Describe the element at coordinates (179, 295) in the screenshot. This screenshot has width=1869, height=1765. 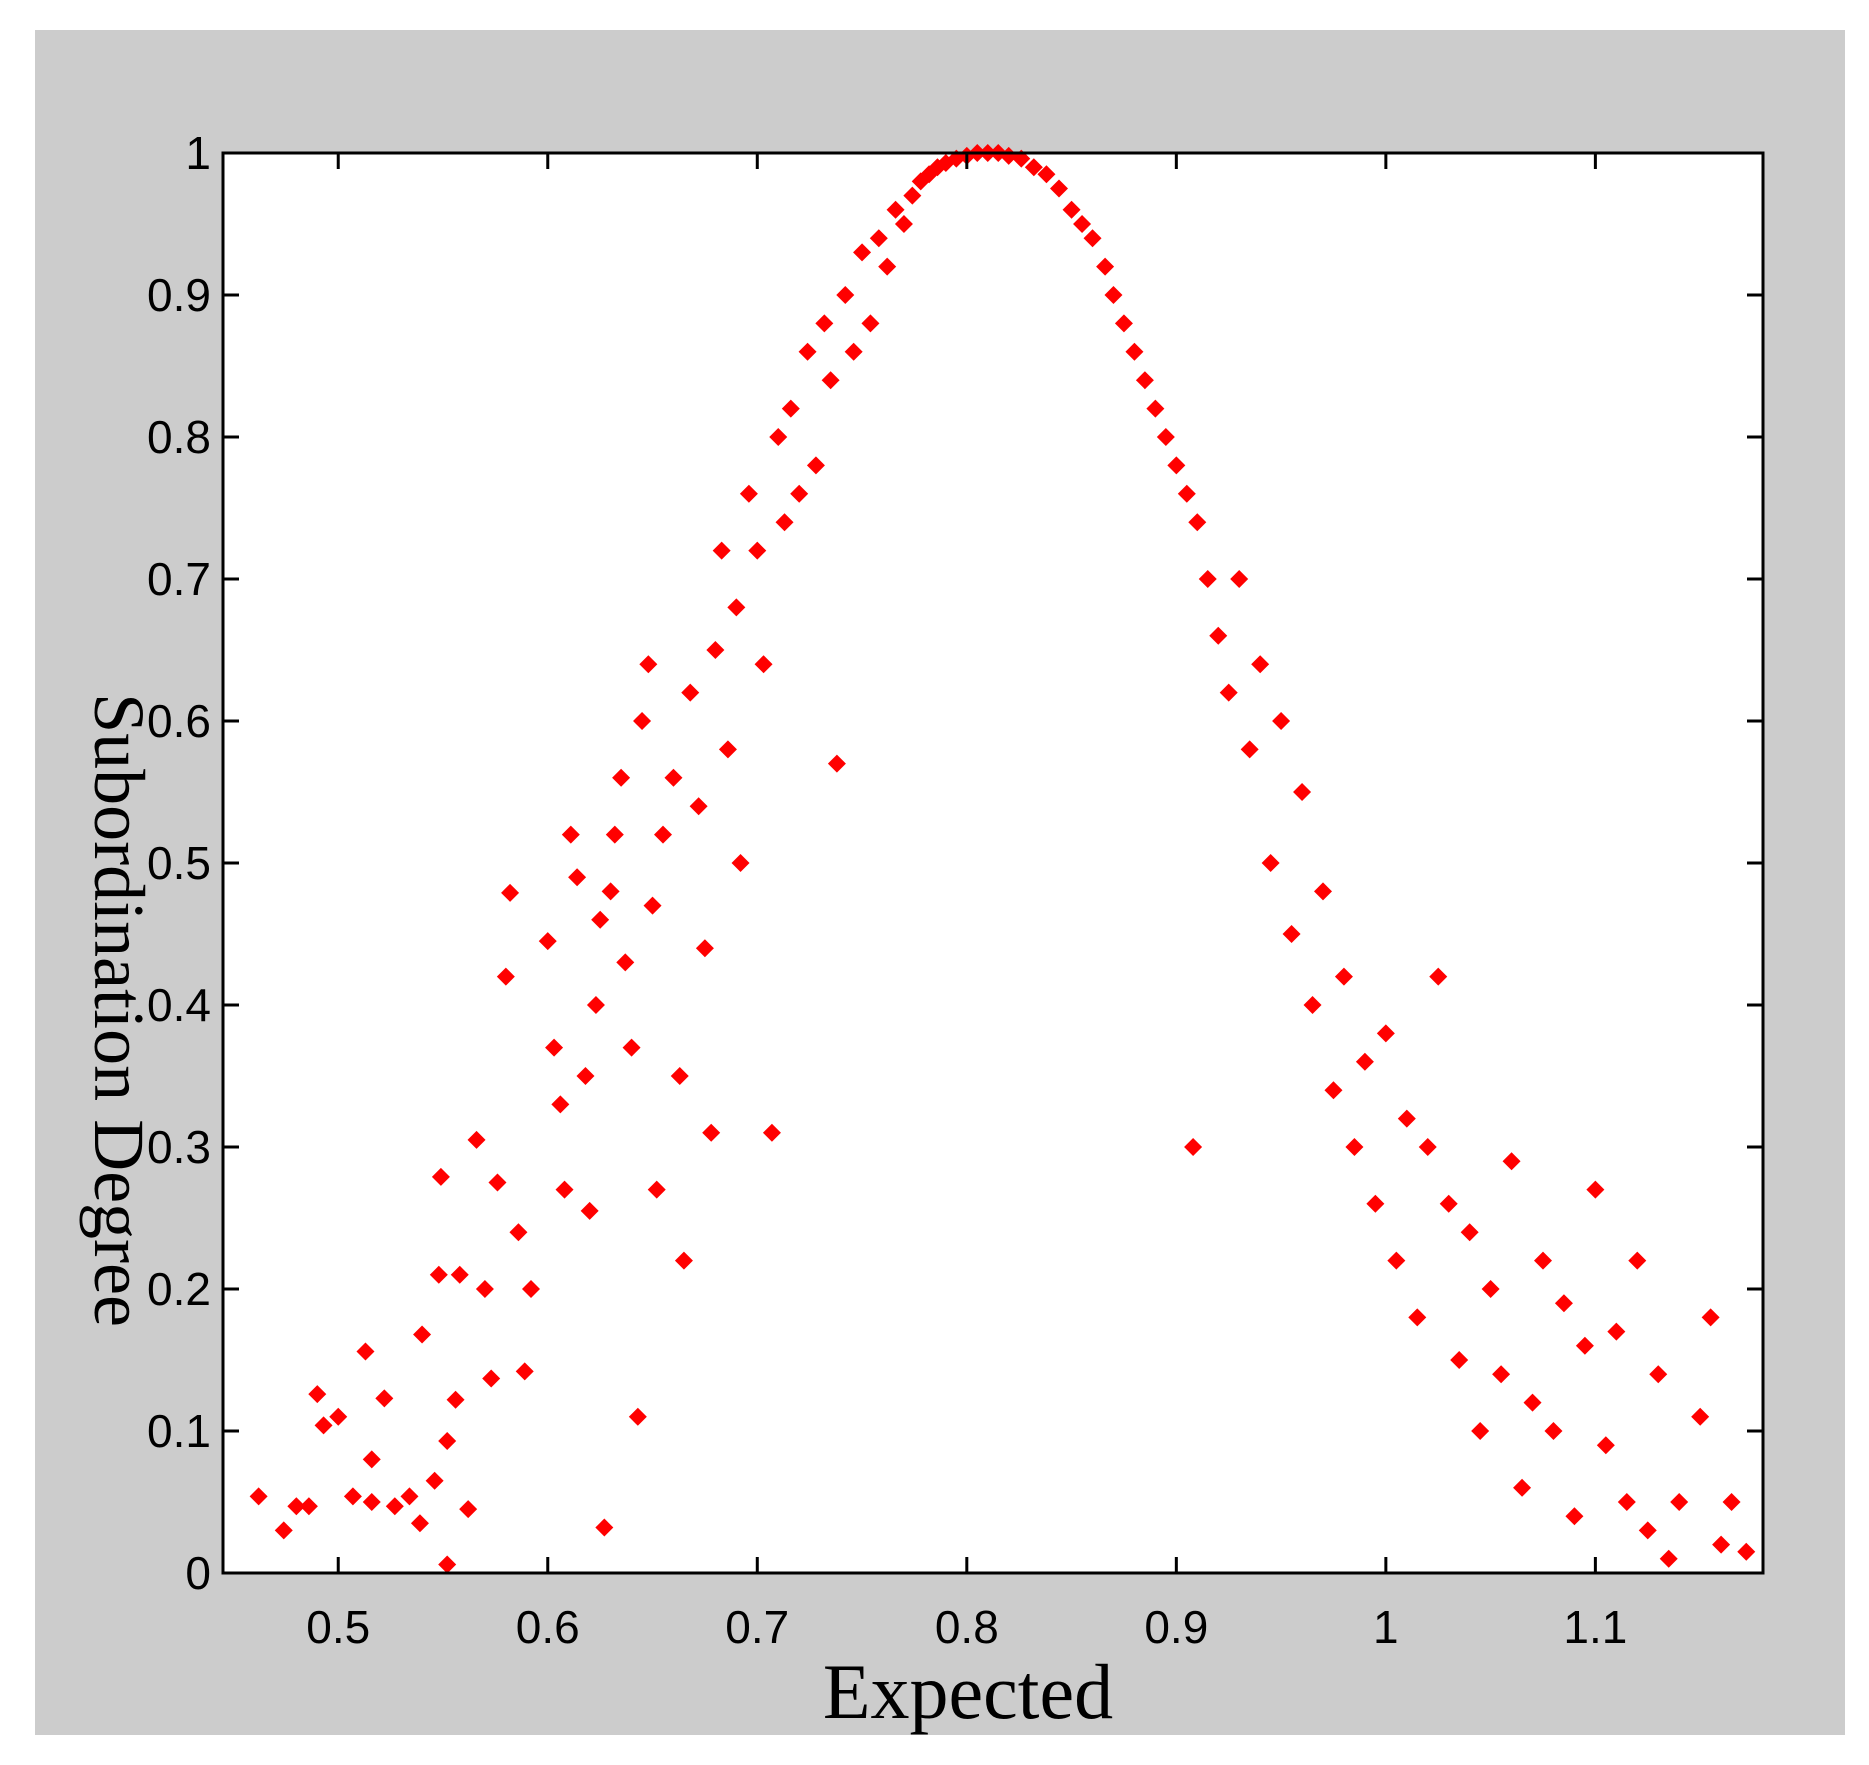
I see `y-tick-label: 0.9` at that location.